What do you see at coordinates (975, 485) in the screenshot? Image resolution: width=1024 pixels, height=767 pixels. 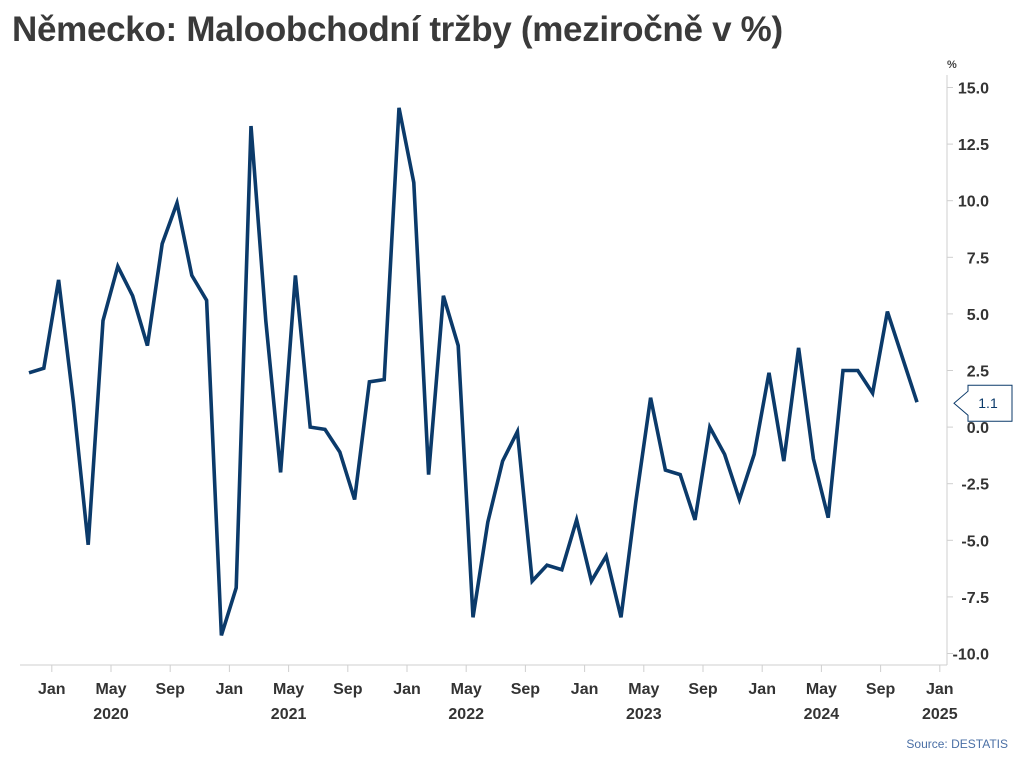 I see `y-tick-label: -2.5` at bounding box center [975, 485].